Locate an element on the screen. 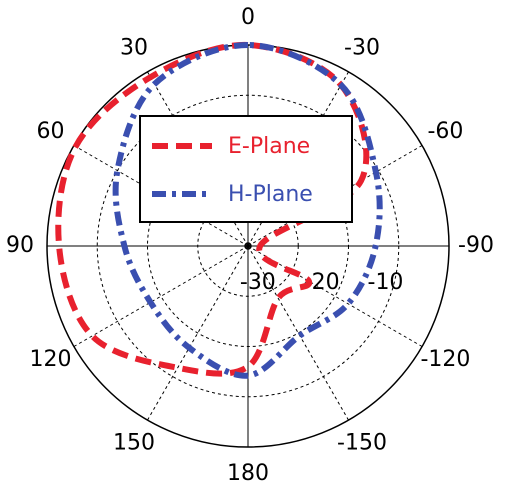 This screenshot has height=491, width=508. theta-tick-label: -150 is located at coordinates (362, 442).